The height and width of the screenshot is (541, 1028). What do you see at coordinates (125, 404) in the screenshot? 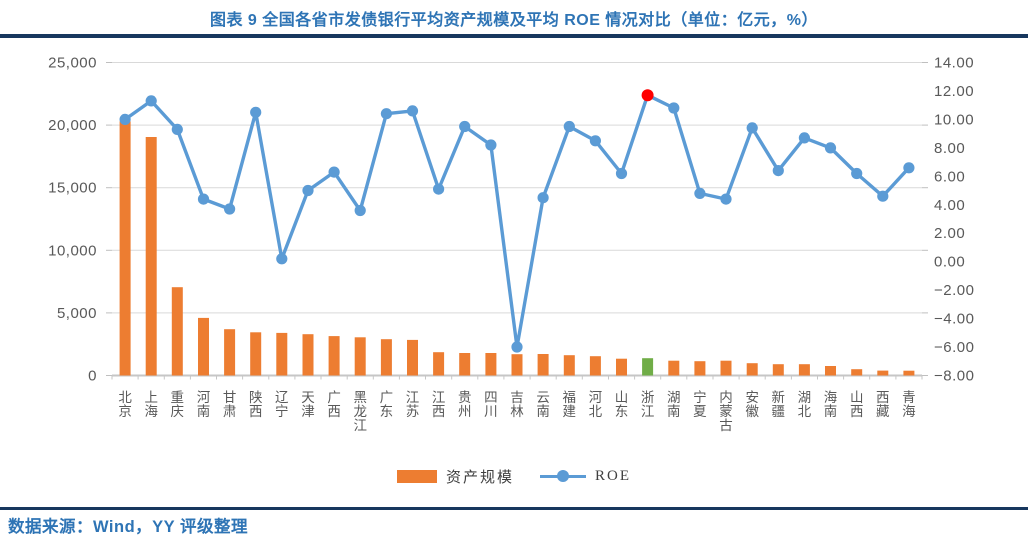
I see `svg-text: 北京` at bounding box center [125, 404].